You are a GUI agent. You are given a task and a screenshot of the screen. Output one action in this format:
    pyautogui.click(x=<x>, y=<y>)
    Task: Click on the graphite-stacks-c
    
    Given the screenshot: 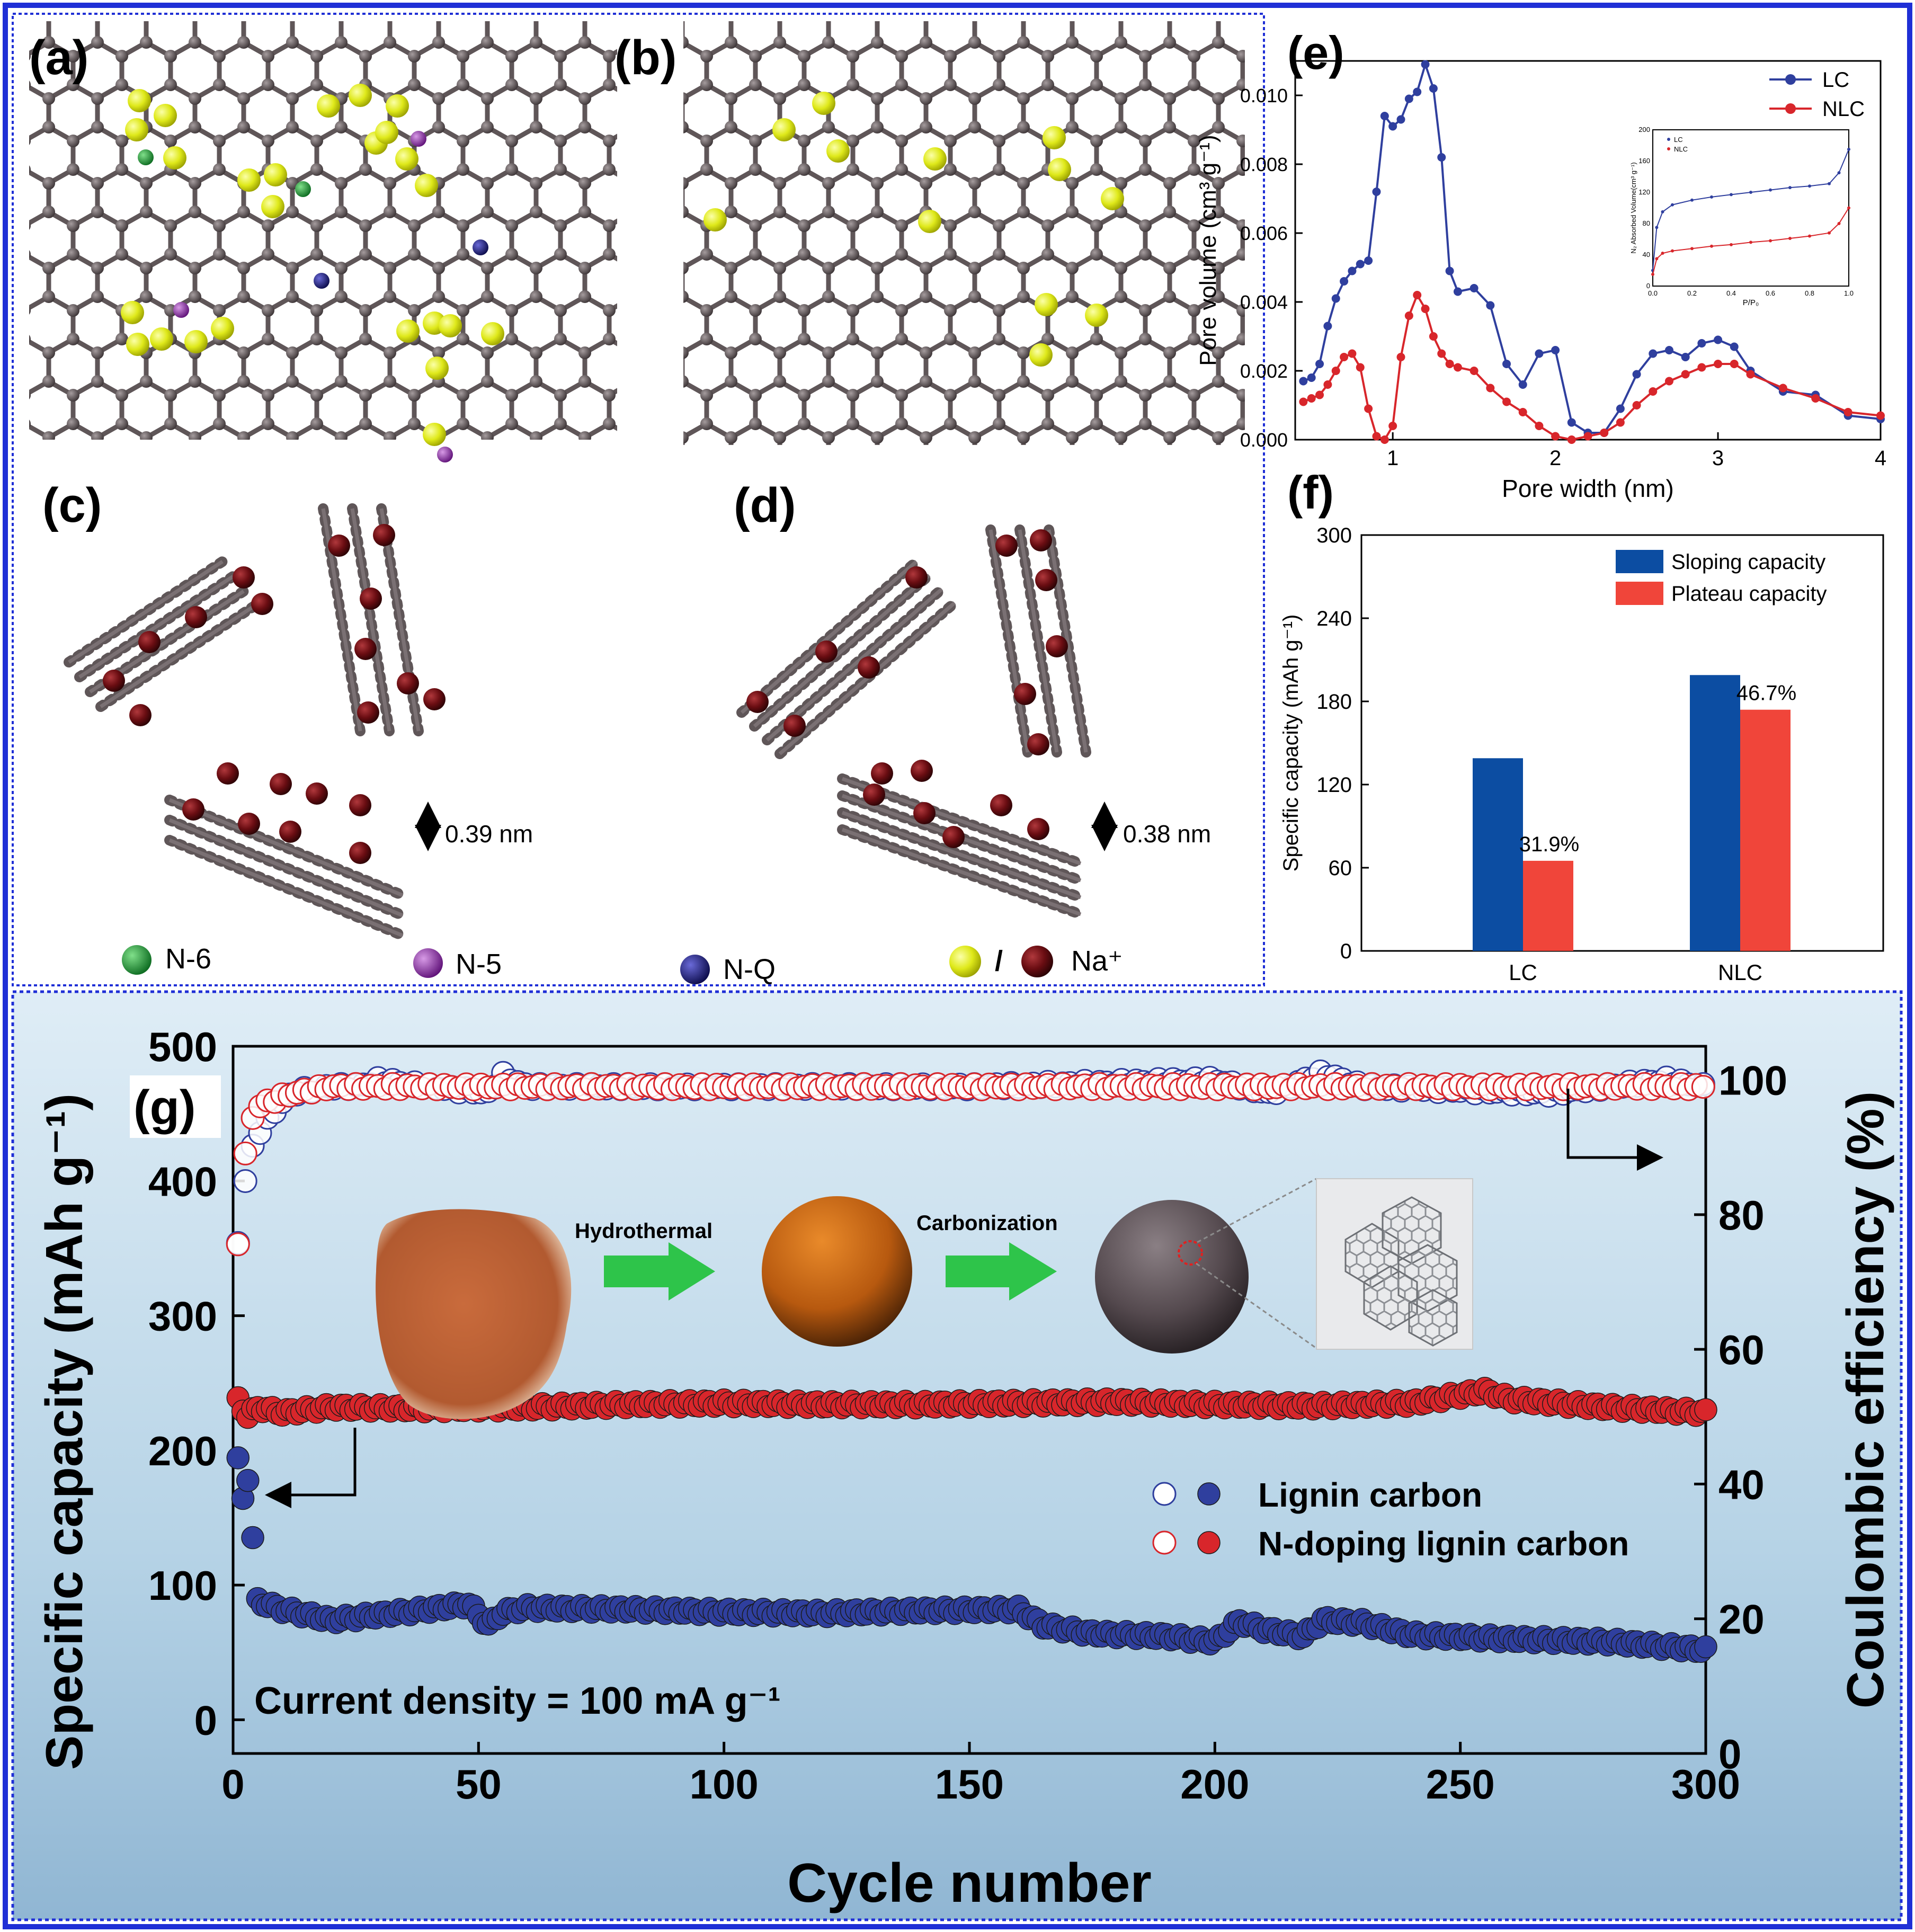 What is the action you would take?
    pyautogui.click(x=255, y=722)
    